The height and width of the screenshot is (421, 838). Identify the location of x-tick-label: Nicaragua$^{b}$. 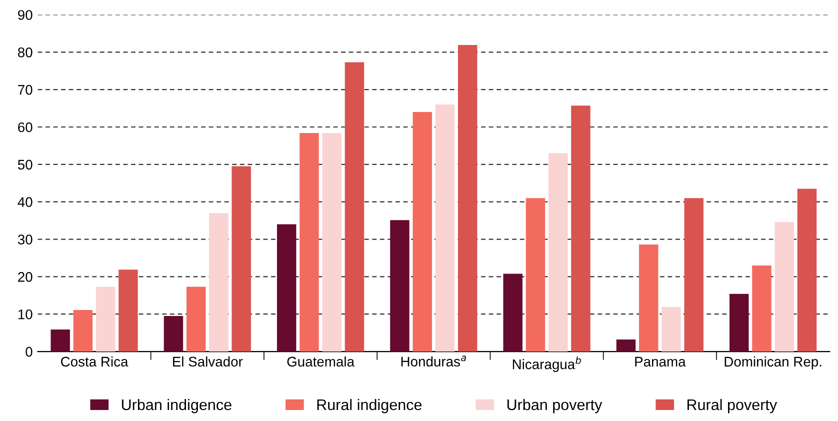
(546, 364).